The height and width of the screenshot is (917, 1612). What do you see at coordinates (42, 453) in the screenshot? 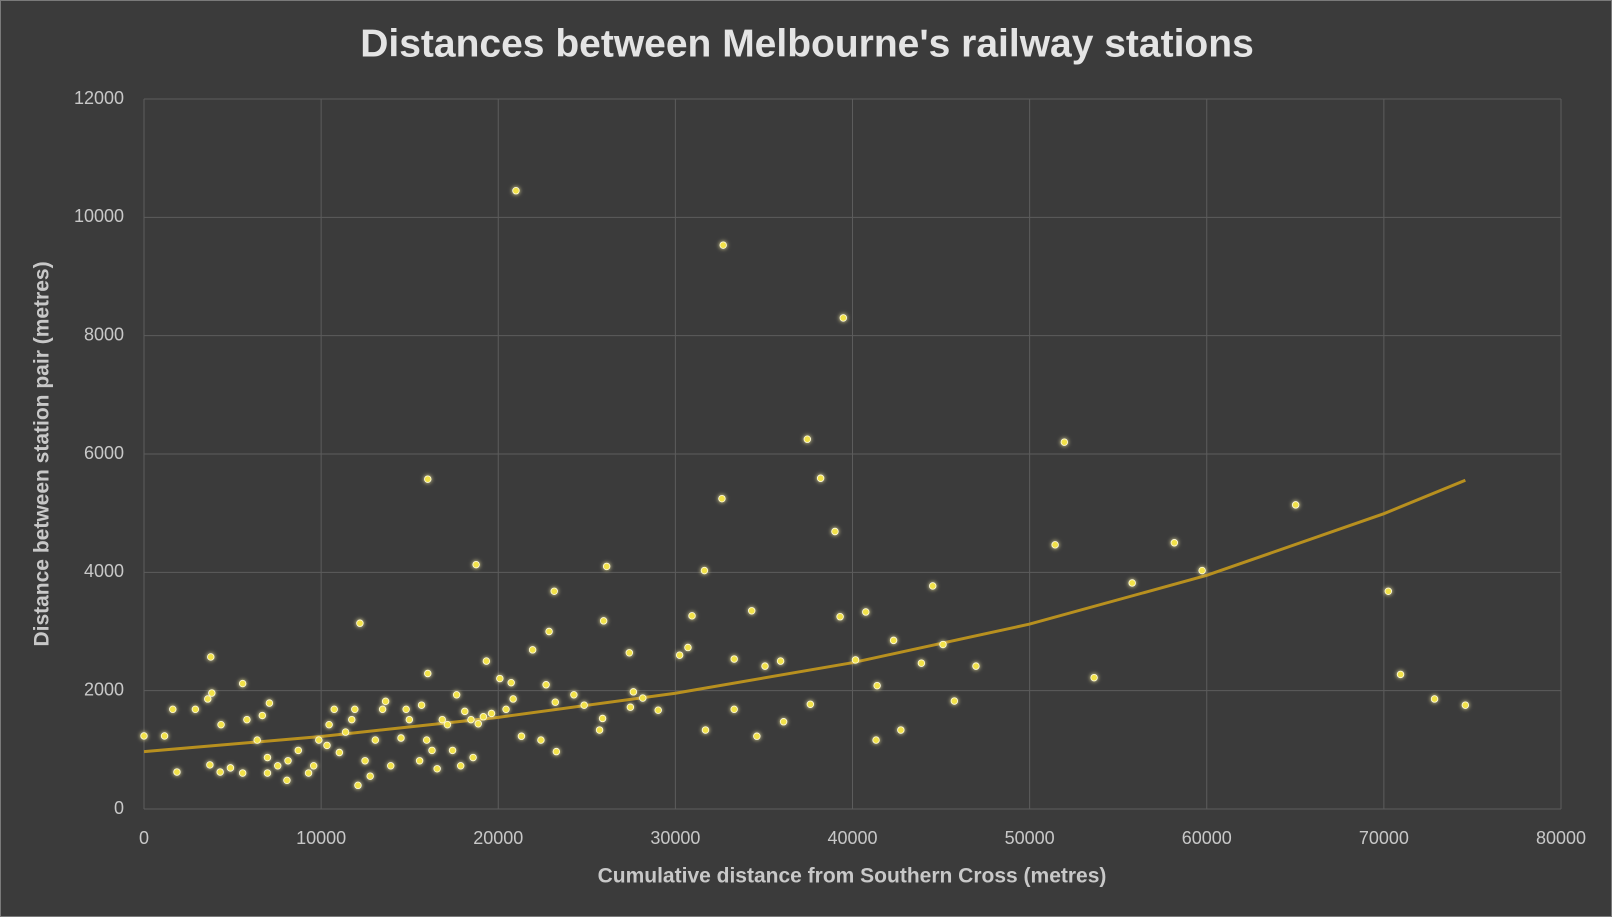
I see `y-axis-title: Distance between station pair (metres)` at bounding box center [42, 453].